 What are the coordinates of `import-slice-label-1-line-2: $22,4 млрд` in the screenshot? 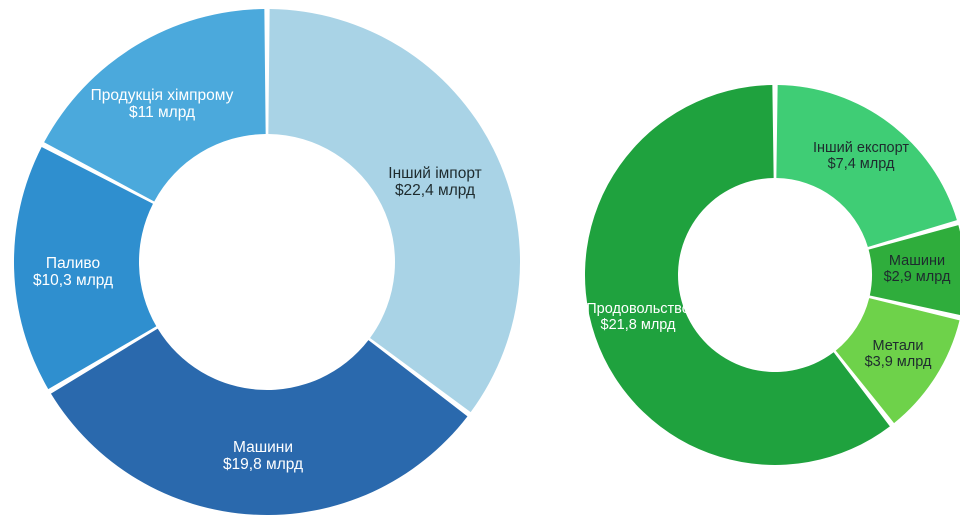 It's located at (435, 190).